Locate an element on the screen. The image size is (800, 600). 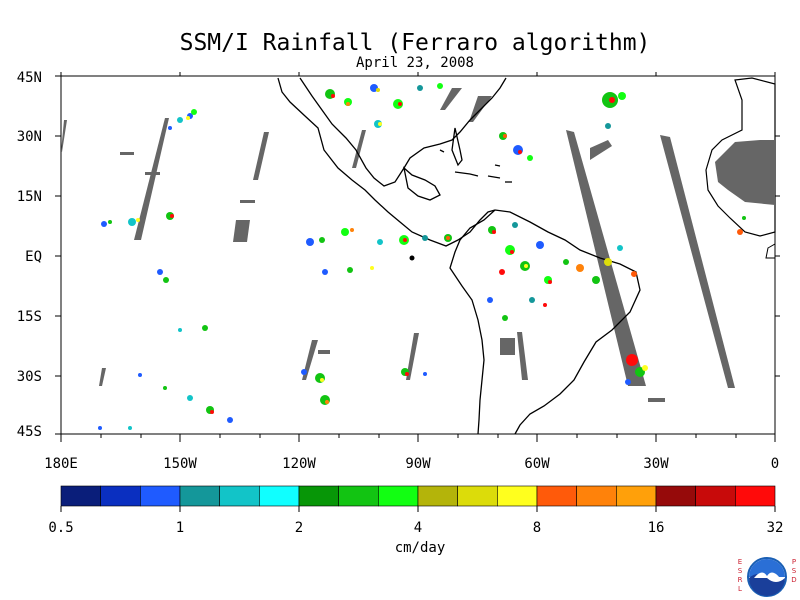
colorbar is located at coordinates (418, 498).